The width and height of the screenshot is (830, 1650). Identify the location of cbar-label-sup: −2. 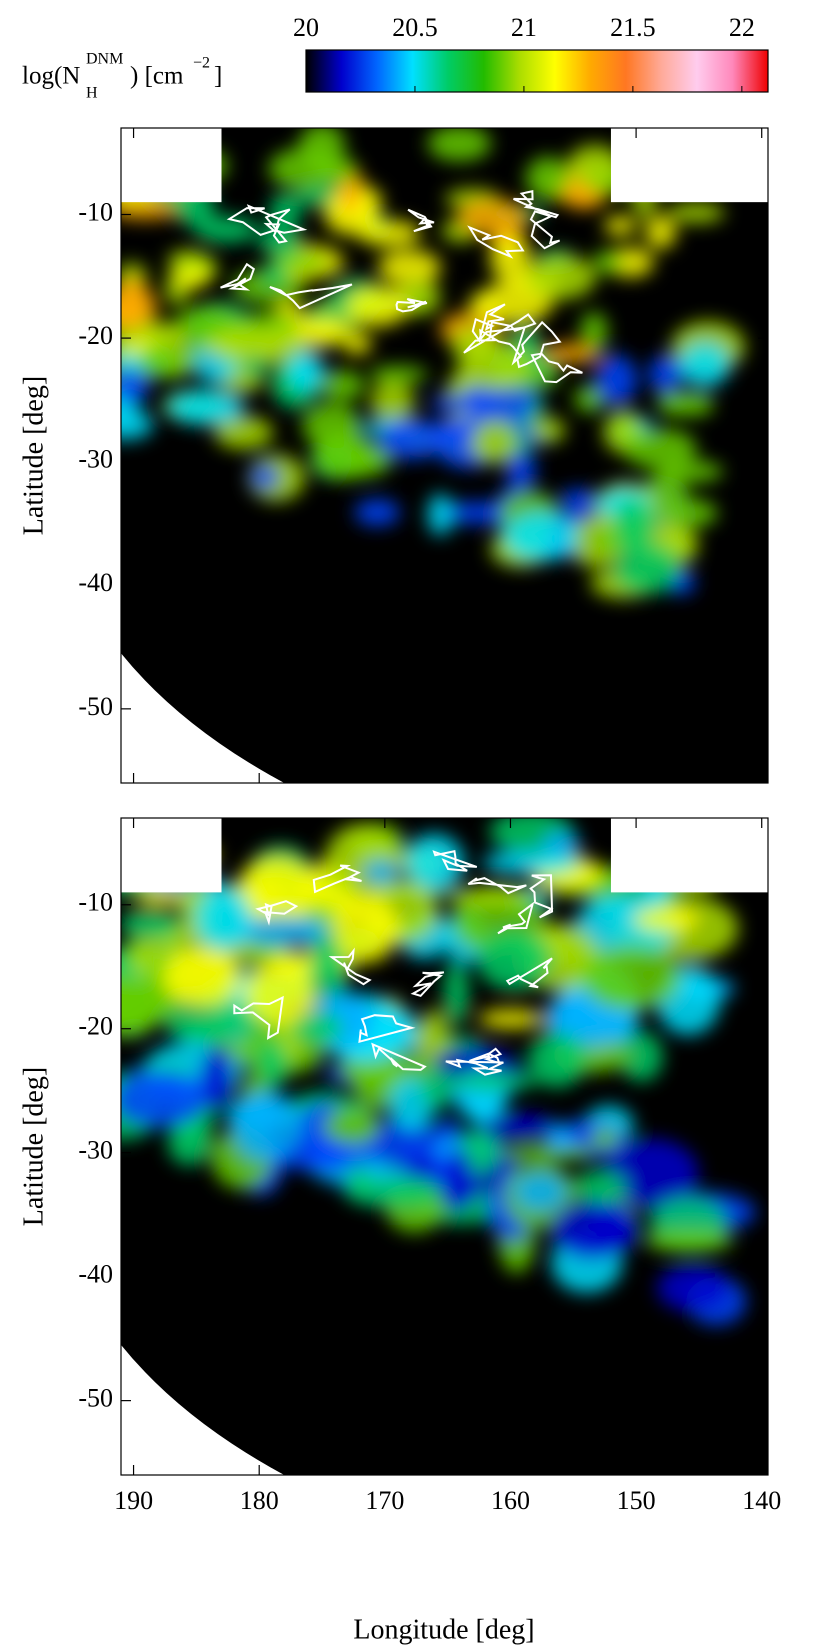
(201, 63).